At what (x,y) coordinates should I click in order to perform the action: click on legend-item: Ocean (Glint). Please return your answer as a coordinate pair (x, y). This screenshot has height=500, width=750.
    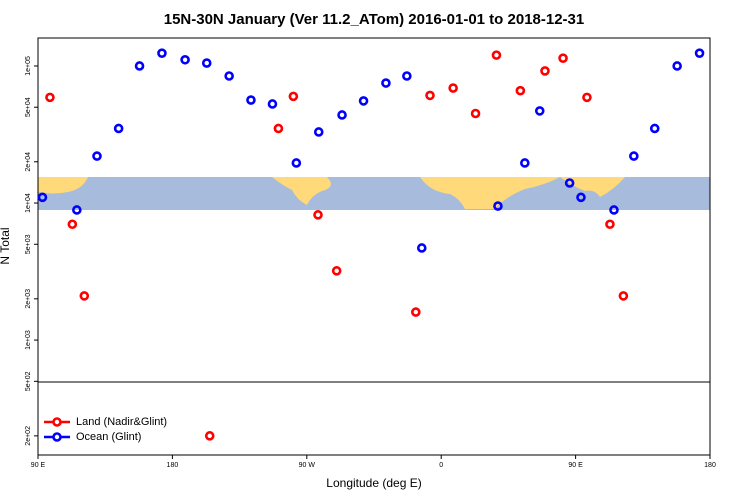
    Looking at the image, I should click on (92, 437).